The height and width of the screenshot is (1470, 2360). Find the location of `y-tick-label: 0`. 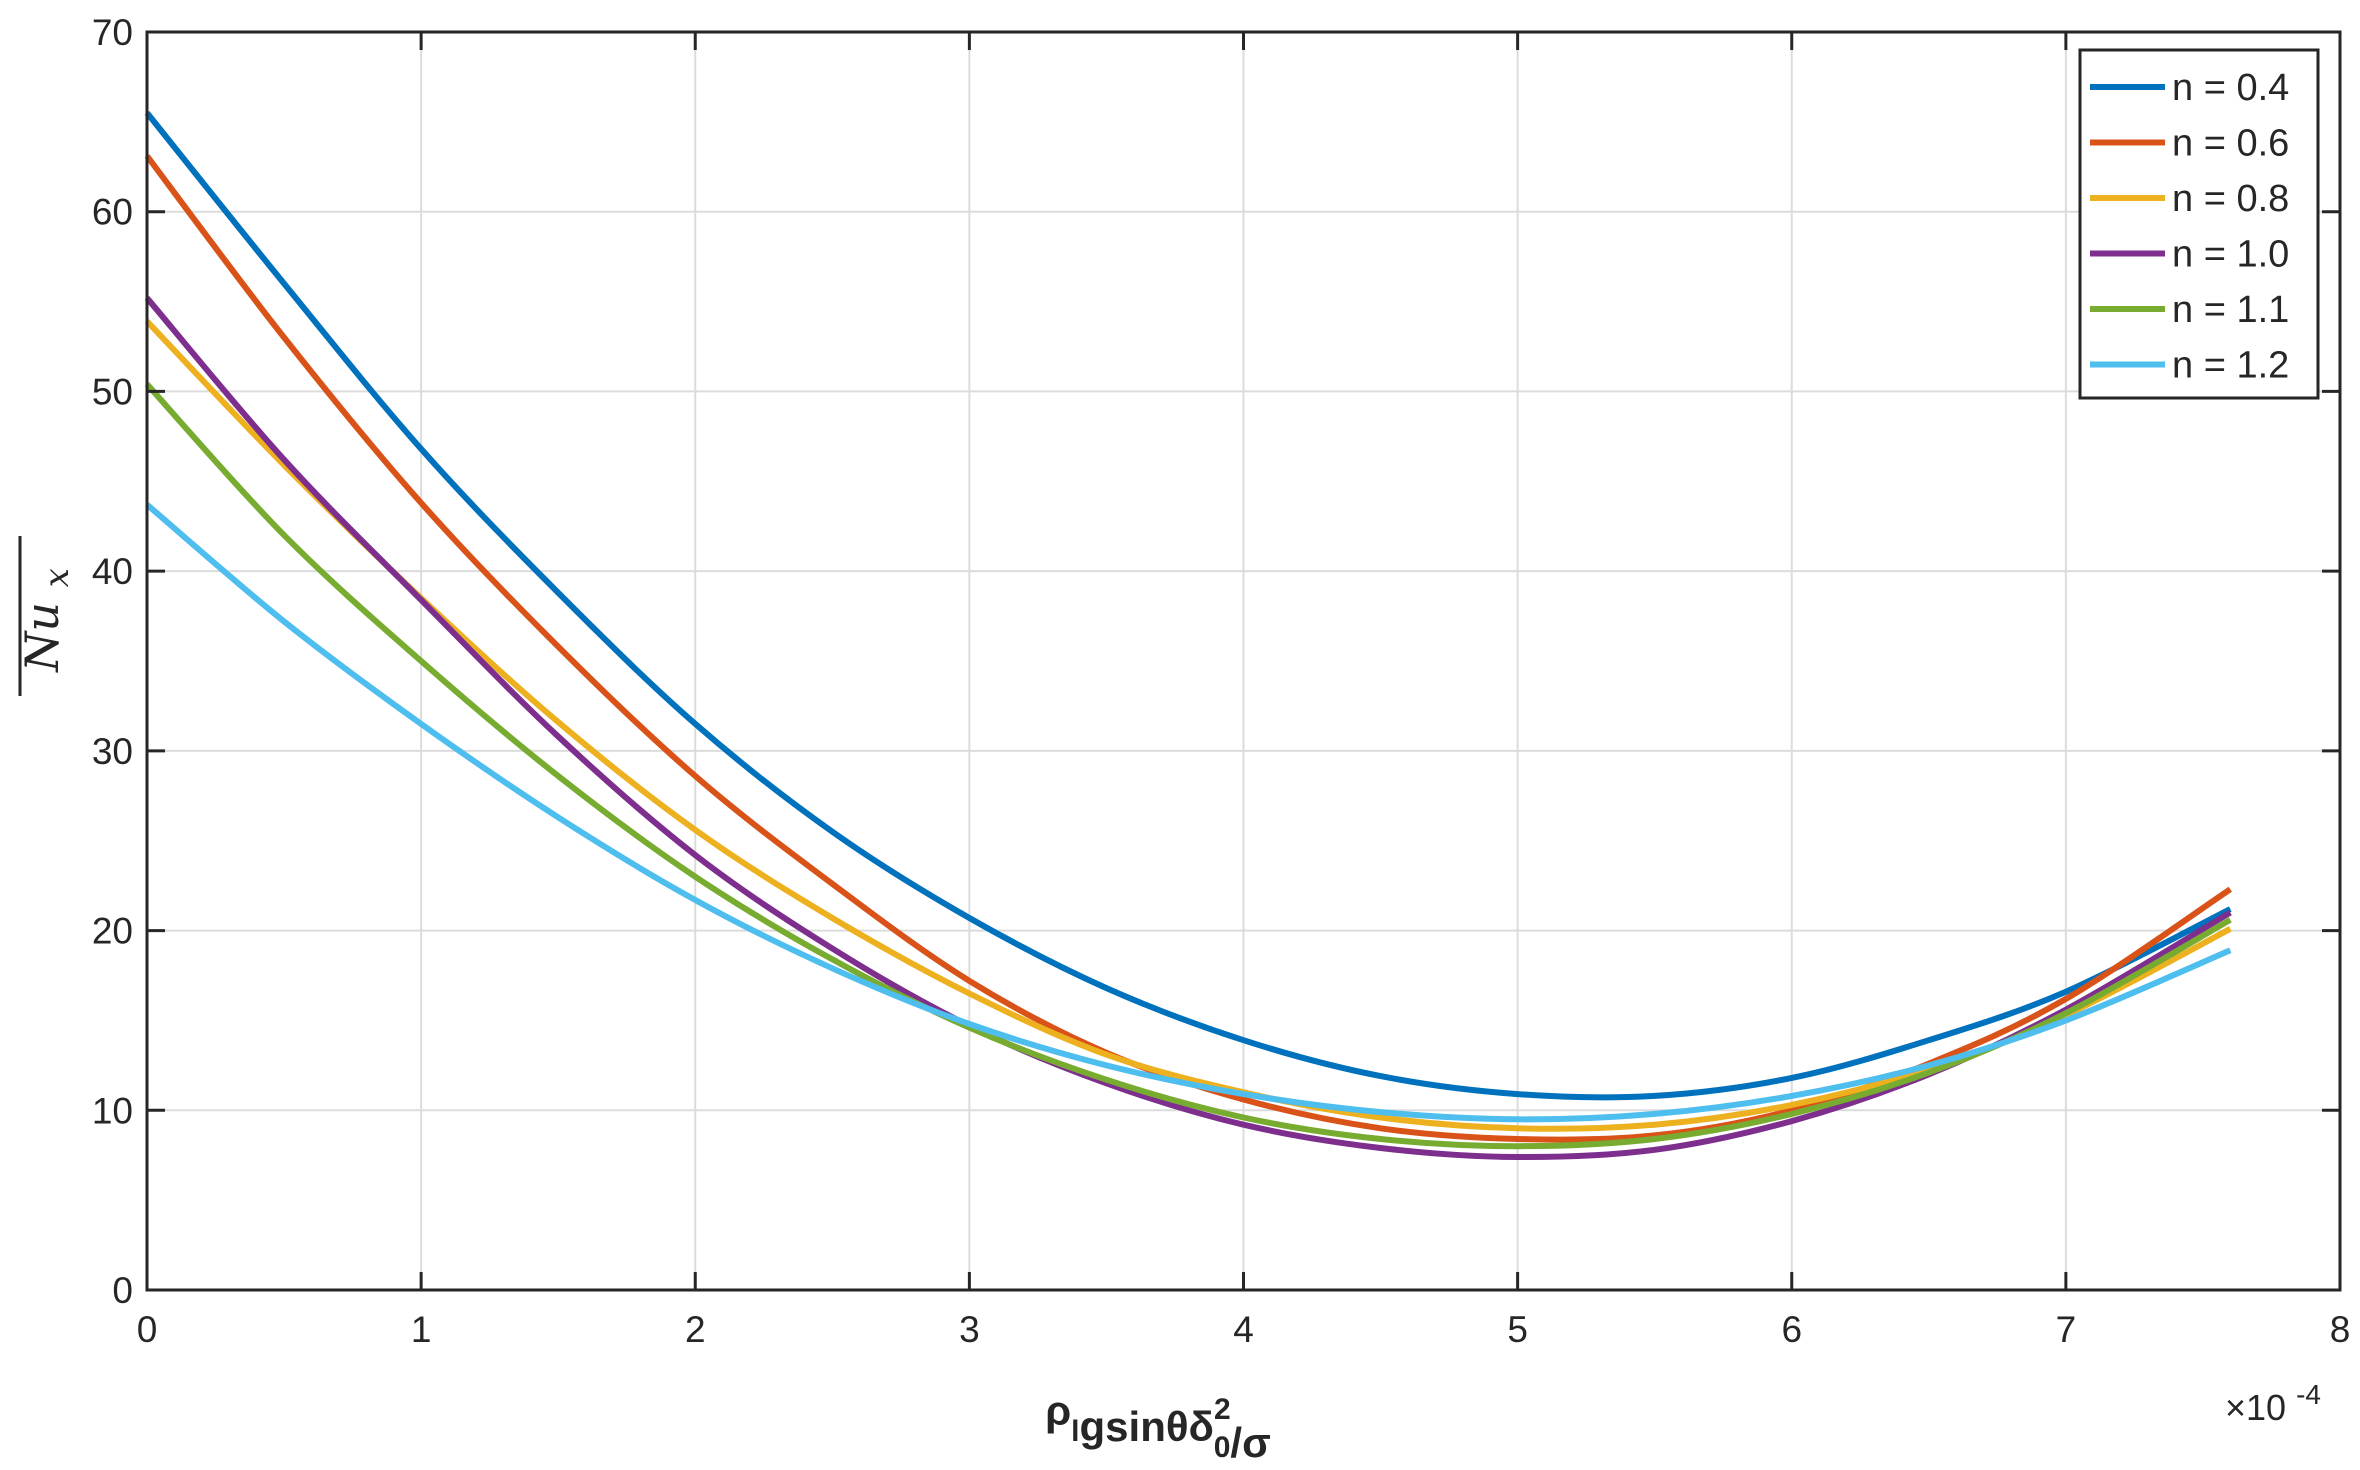

y-tick-label: 0 is located at coordinates (122, 1290).